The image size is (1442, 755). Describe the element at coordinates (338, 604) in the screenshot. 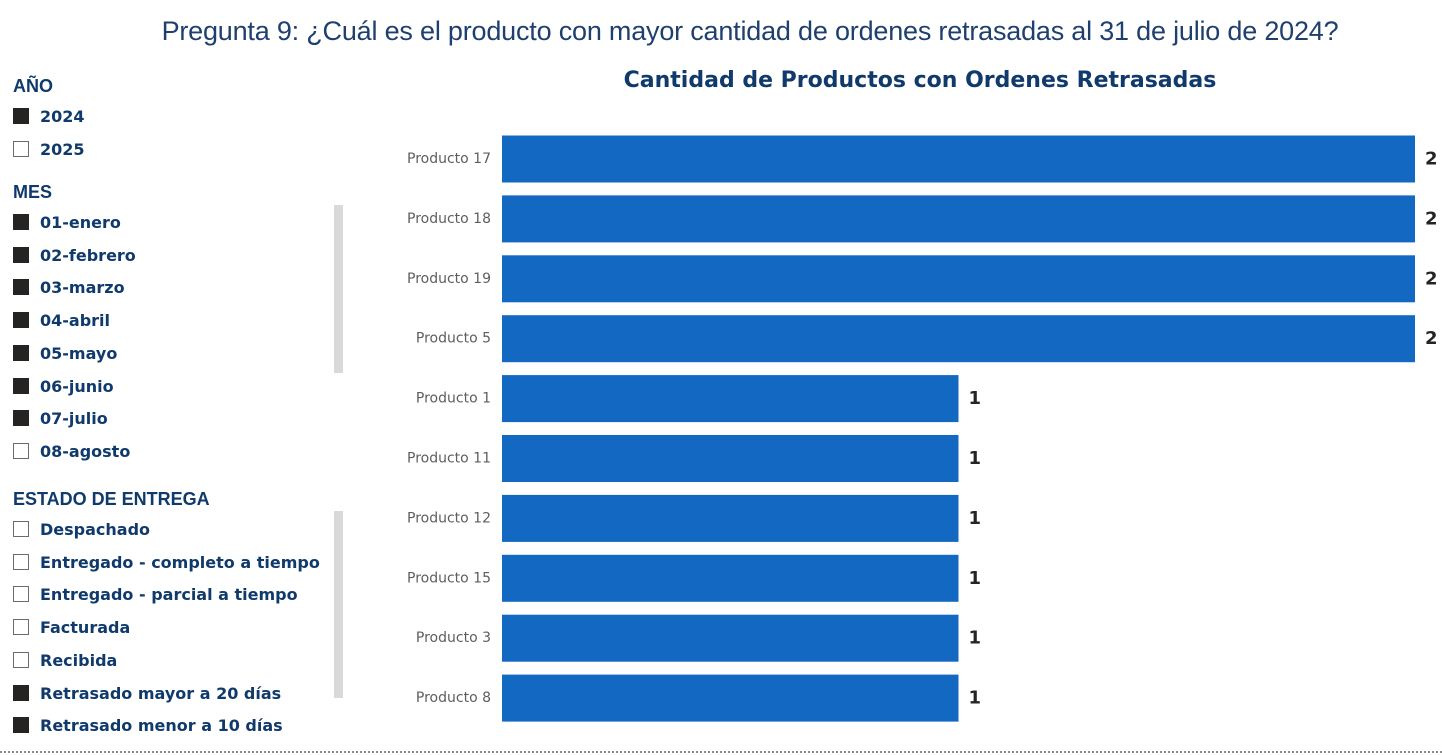

I see `status-scrollbar` at that location.